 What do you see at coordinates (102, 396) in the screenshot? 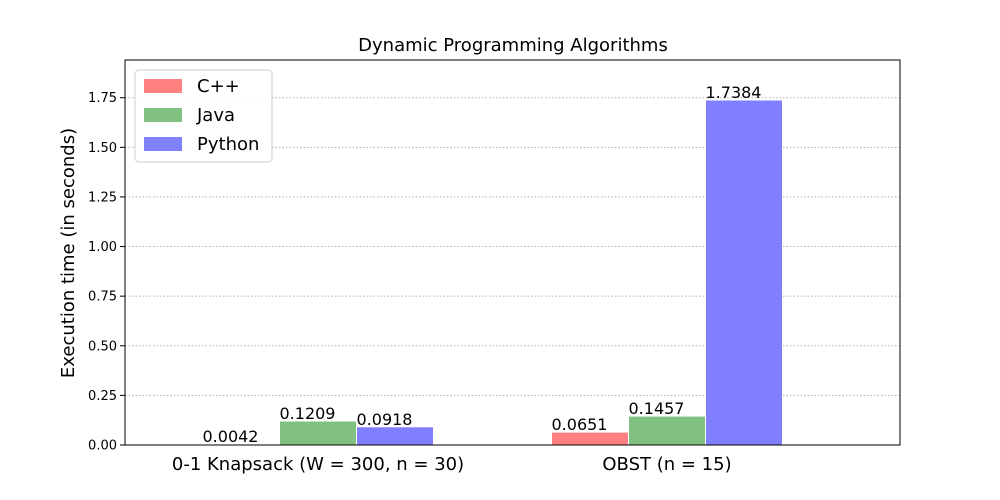
I see `y-tick-label: 0.25` at bounding box center [102, 396].